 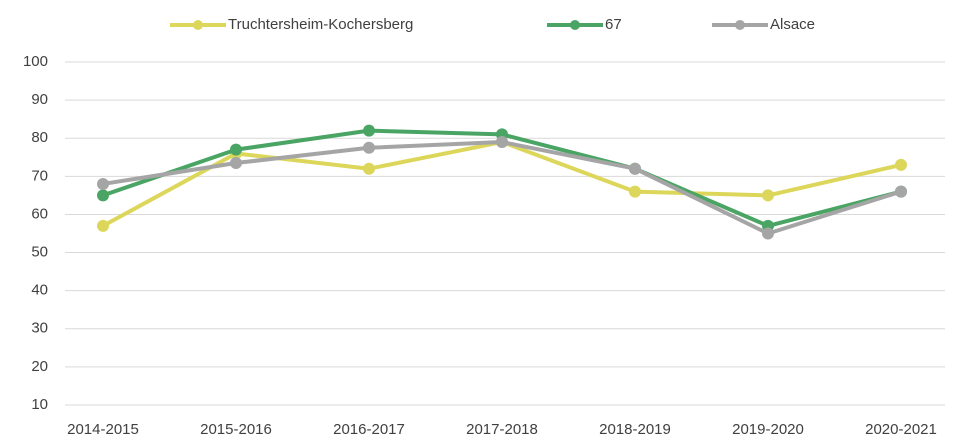 I want to click on y-tick-label: 10, so click(x=39, y=404).